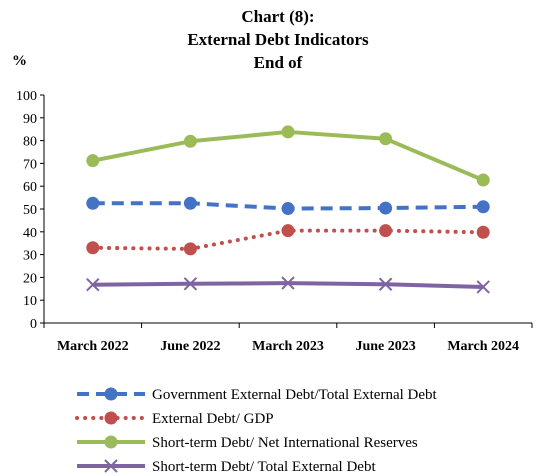  I want to click on x-tick-label: March 2022, so click(93, 346).